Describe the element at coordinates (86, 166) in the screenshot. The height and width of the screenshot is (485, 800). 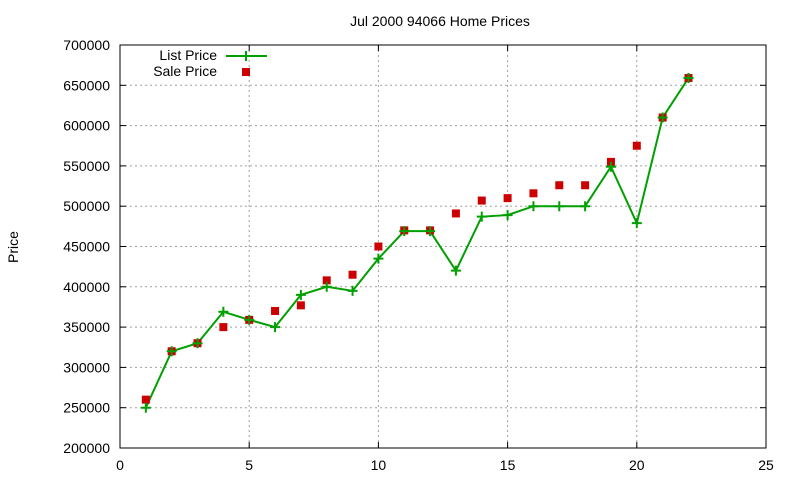
I see `y-tick-label: 550000` at that location.